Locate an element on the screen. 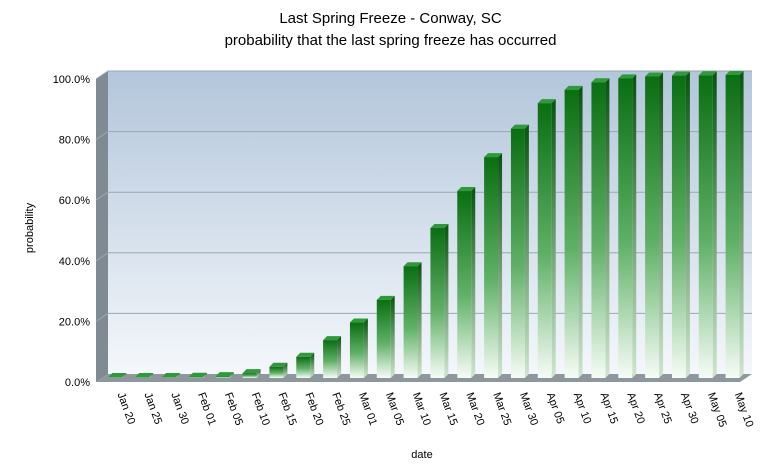 This screenshot has width=781, height=472. x-tick-label: Jan 20 is located at coordinates (126, 408).